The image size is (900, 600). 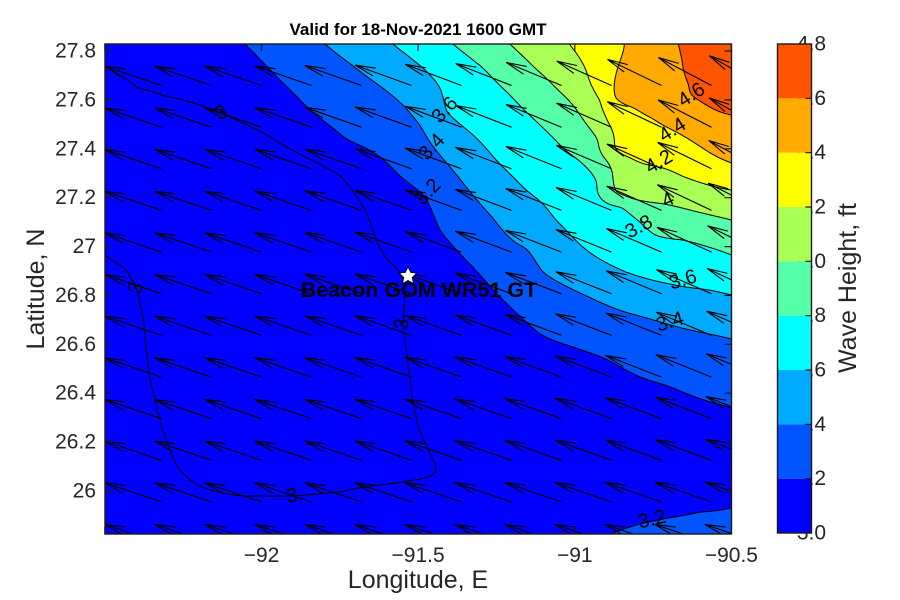 What do you see at coordinates (419, 29) in the screenshot?
I see `svg-text: Valid for 18-Nov-2021 1600 GMT` at bounding box center [419, 29].